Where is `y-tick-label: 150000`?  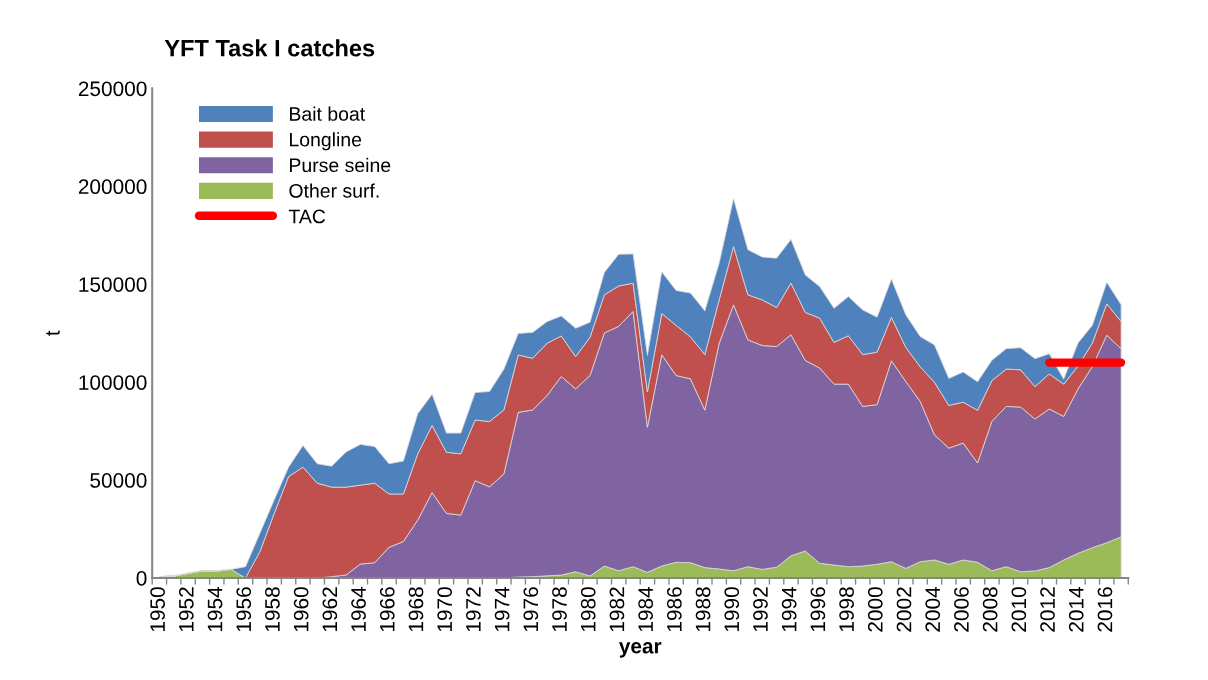 y-tick-label: 150000 is located at coordinates (113, 284).